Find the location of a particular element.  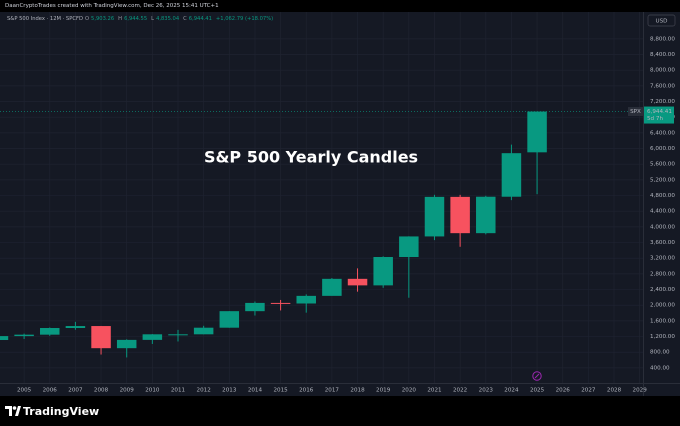

y-tick-label: 3,200.00 is located at coordinates (662, 259).